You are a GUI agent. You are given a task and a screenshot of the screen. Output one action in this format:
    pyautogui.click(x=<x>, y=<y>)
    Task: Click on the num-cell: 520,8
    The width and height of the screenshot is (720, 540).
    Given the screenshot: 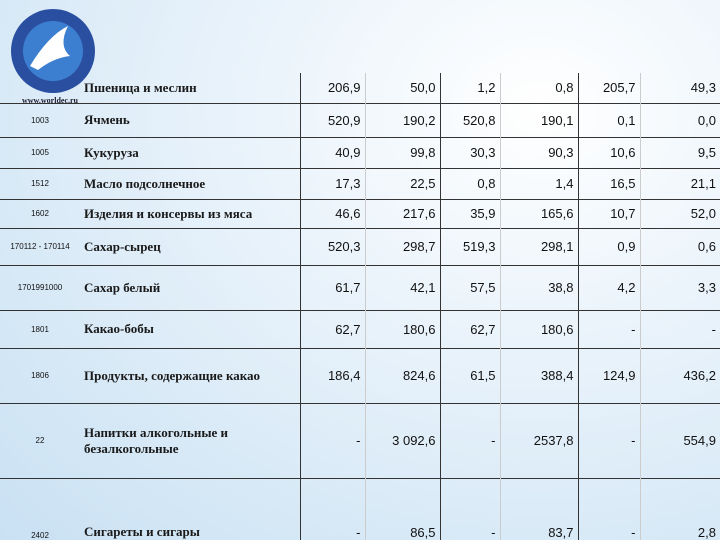 What is the action you would take?
    pyautogui.click(x=469, y=119)
    